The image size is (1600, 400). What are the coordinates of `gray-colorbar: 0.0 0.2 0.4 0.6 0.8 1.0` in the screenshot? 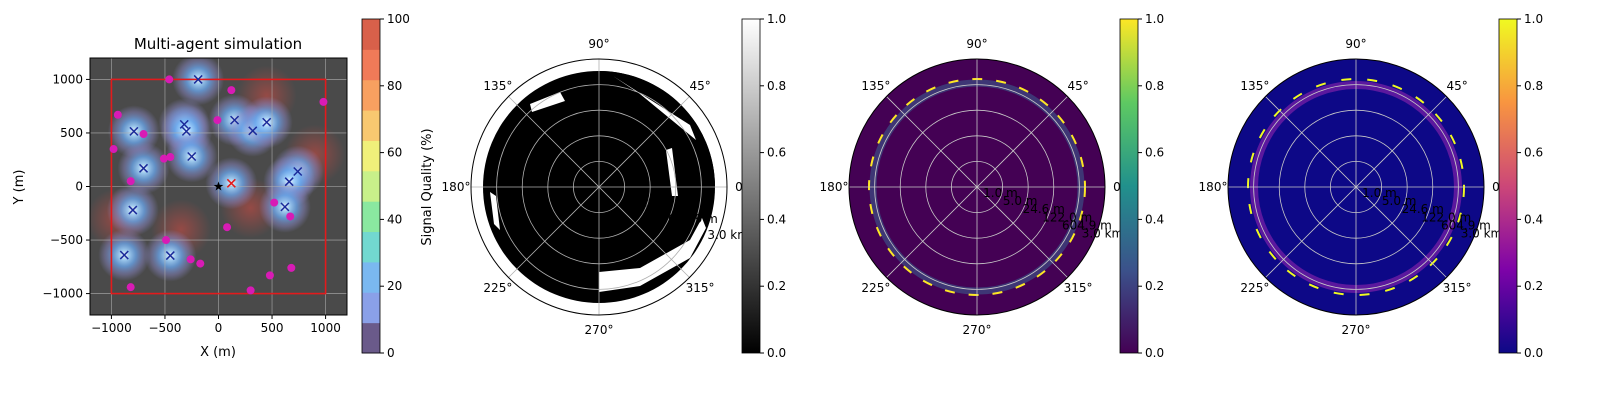 It's located at (763, 186).